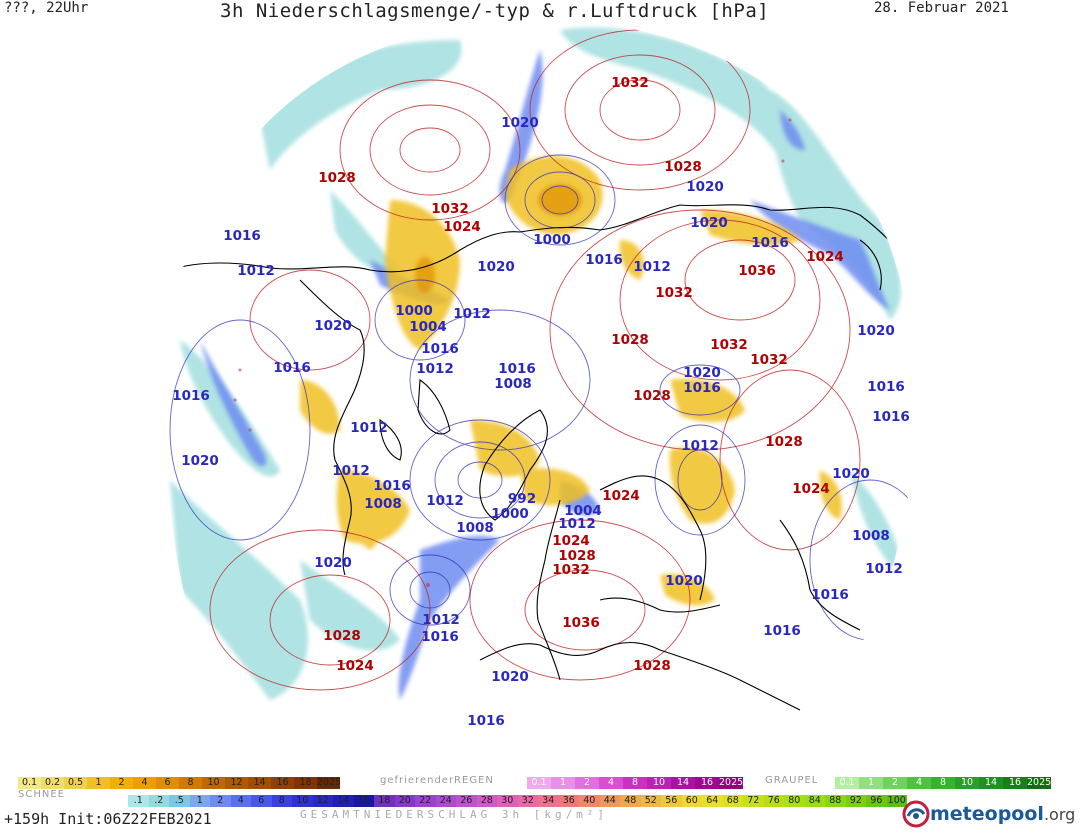 This screenshot has width=1080, height=833. What do you see at coordinates (41, 794) in the screenshot?
I see `snow-legend-label: SCHNEE` at bounding box center [41, 794].